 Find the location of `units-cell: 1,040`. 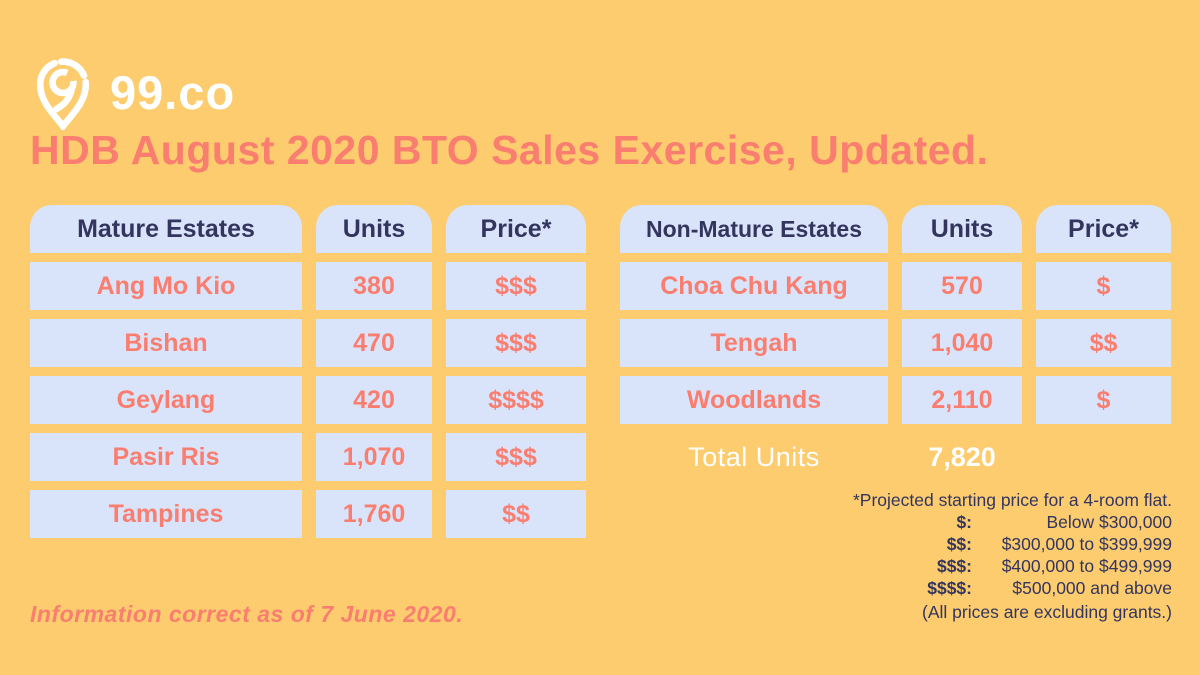

units-cell: 1,040 is located at coordinates (962, 343).